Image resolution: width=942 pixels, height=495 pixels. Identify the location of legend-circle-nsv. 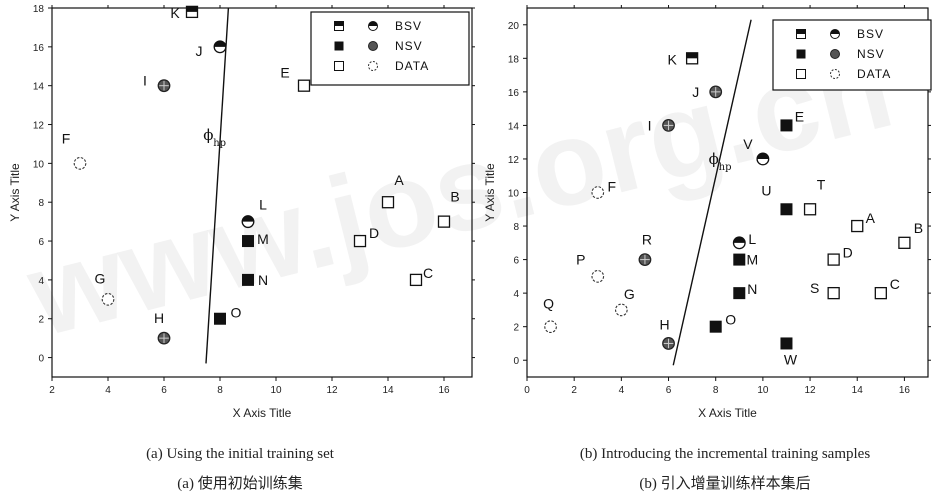
(373, 46).